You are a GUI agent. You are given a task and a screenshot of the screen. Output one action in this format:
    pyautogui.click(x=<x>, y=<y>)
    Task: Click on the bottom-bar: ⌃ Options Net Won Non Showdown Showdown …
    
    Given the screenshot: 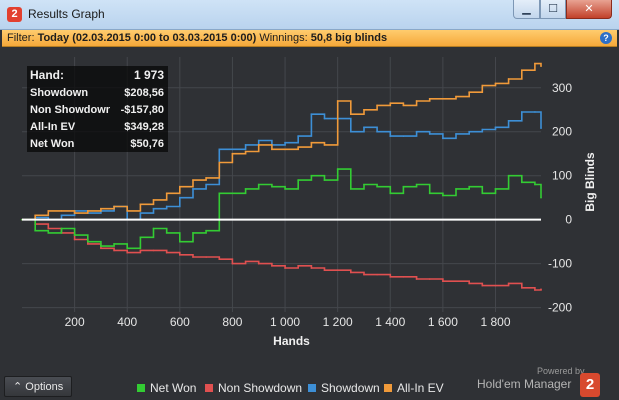 What is the action you would take?
    pyautogui.click(x=309, y=383)
    